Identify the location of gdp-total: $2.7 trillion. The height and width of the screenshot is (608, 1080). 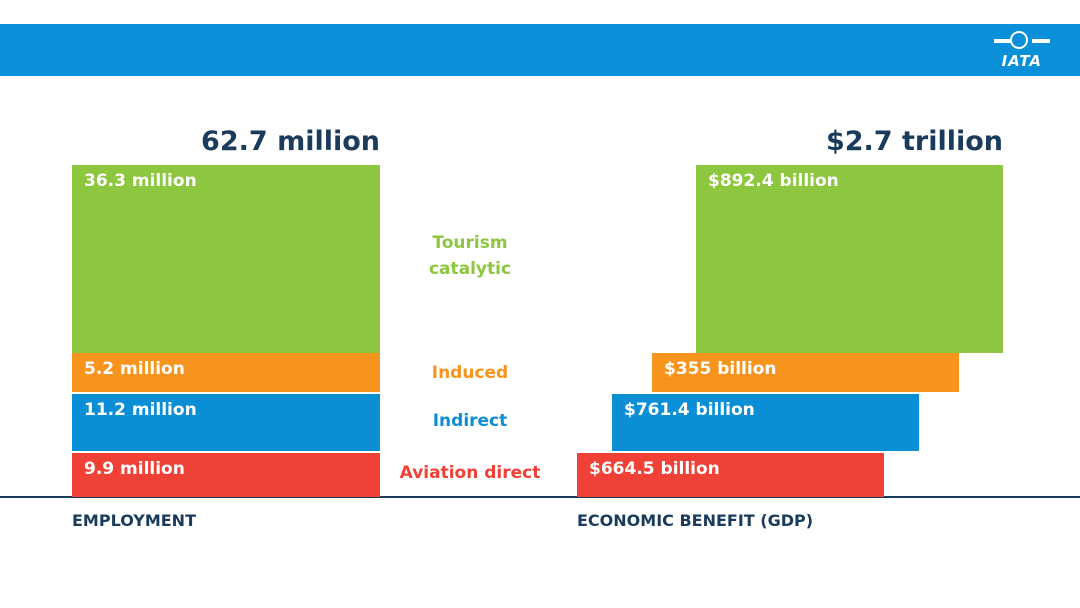
(914, 141).